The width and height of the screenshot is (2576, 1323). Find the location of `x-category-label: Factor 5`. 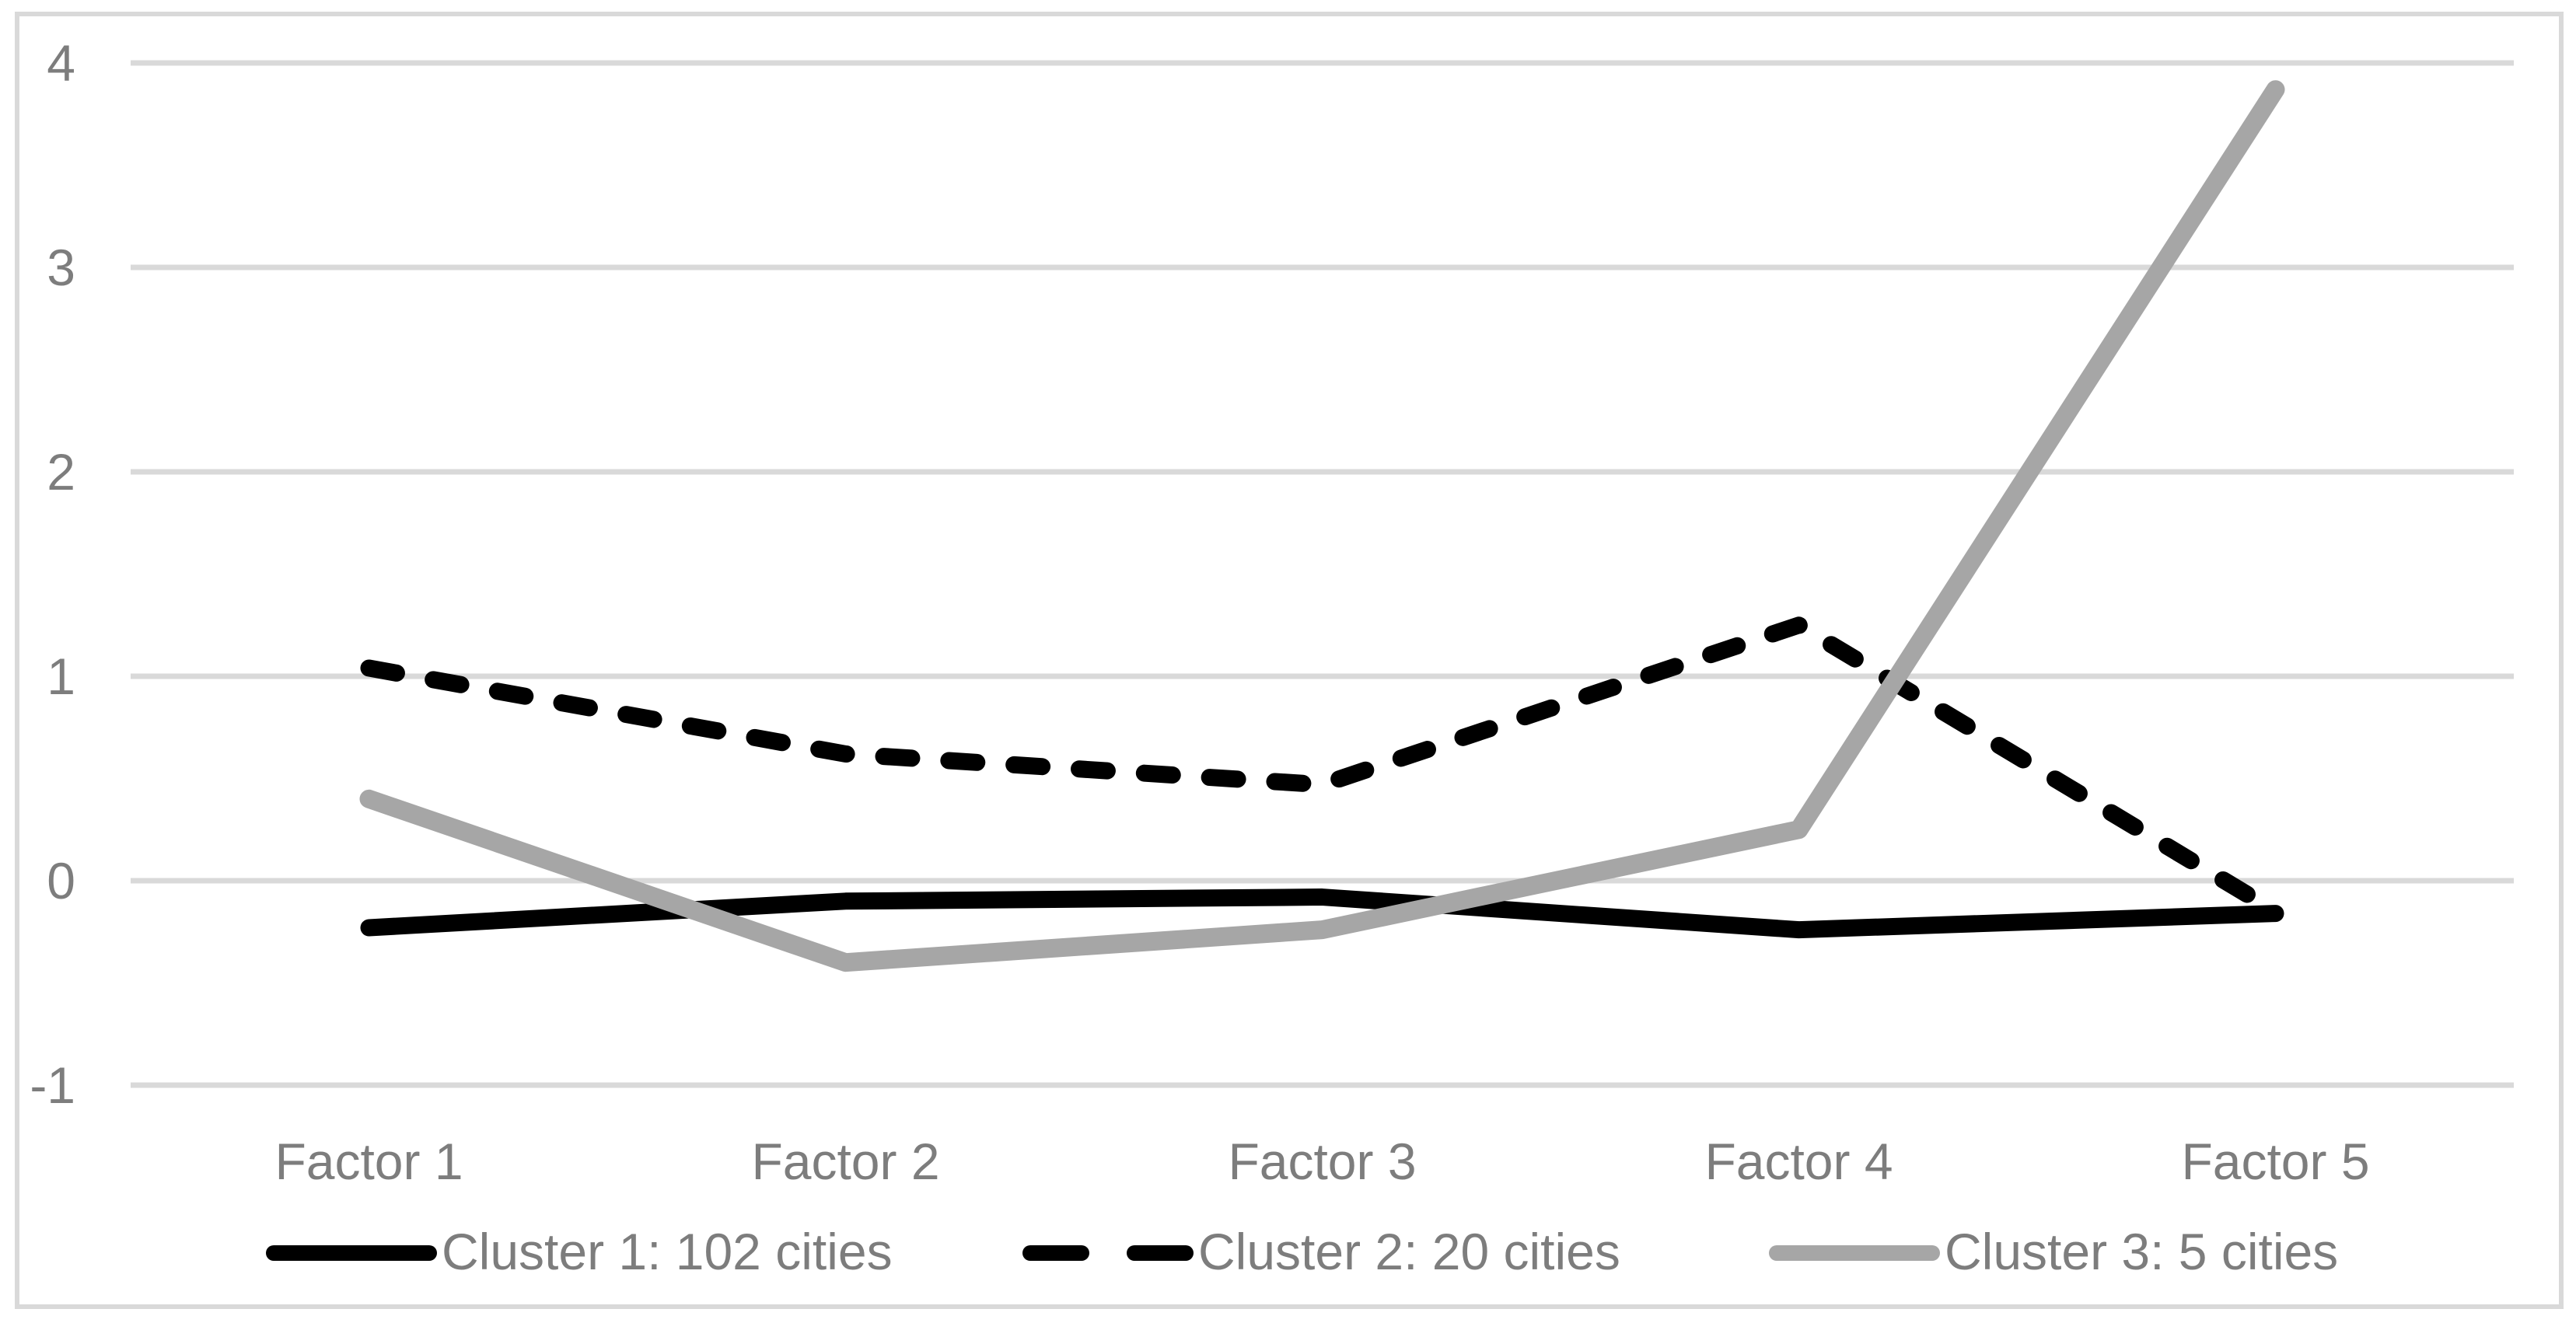

x-category-label: Factor 5 is located at coordinates (2275, 1161).